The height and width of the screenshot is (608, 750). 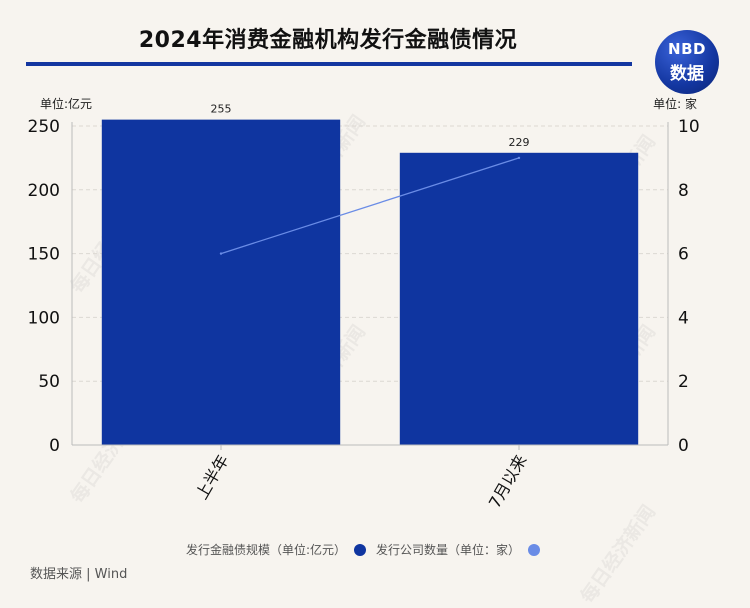 What do you see at coordinates (687, 49) in the screenshot?
I see `logo-text-nbd: NBD` at bounding box center [687, 49].